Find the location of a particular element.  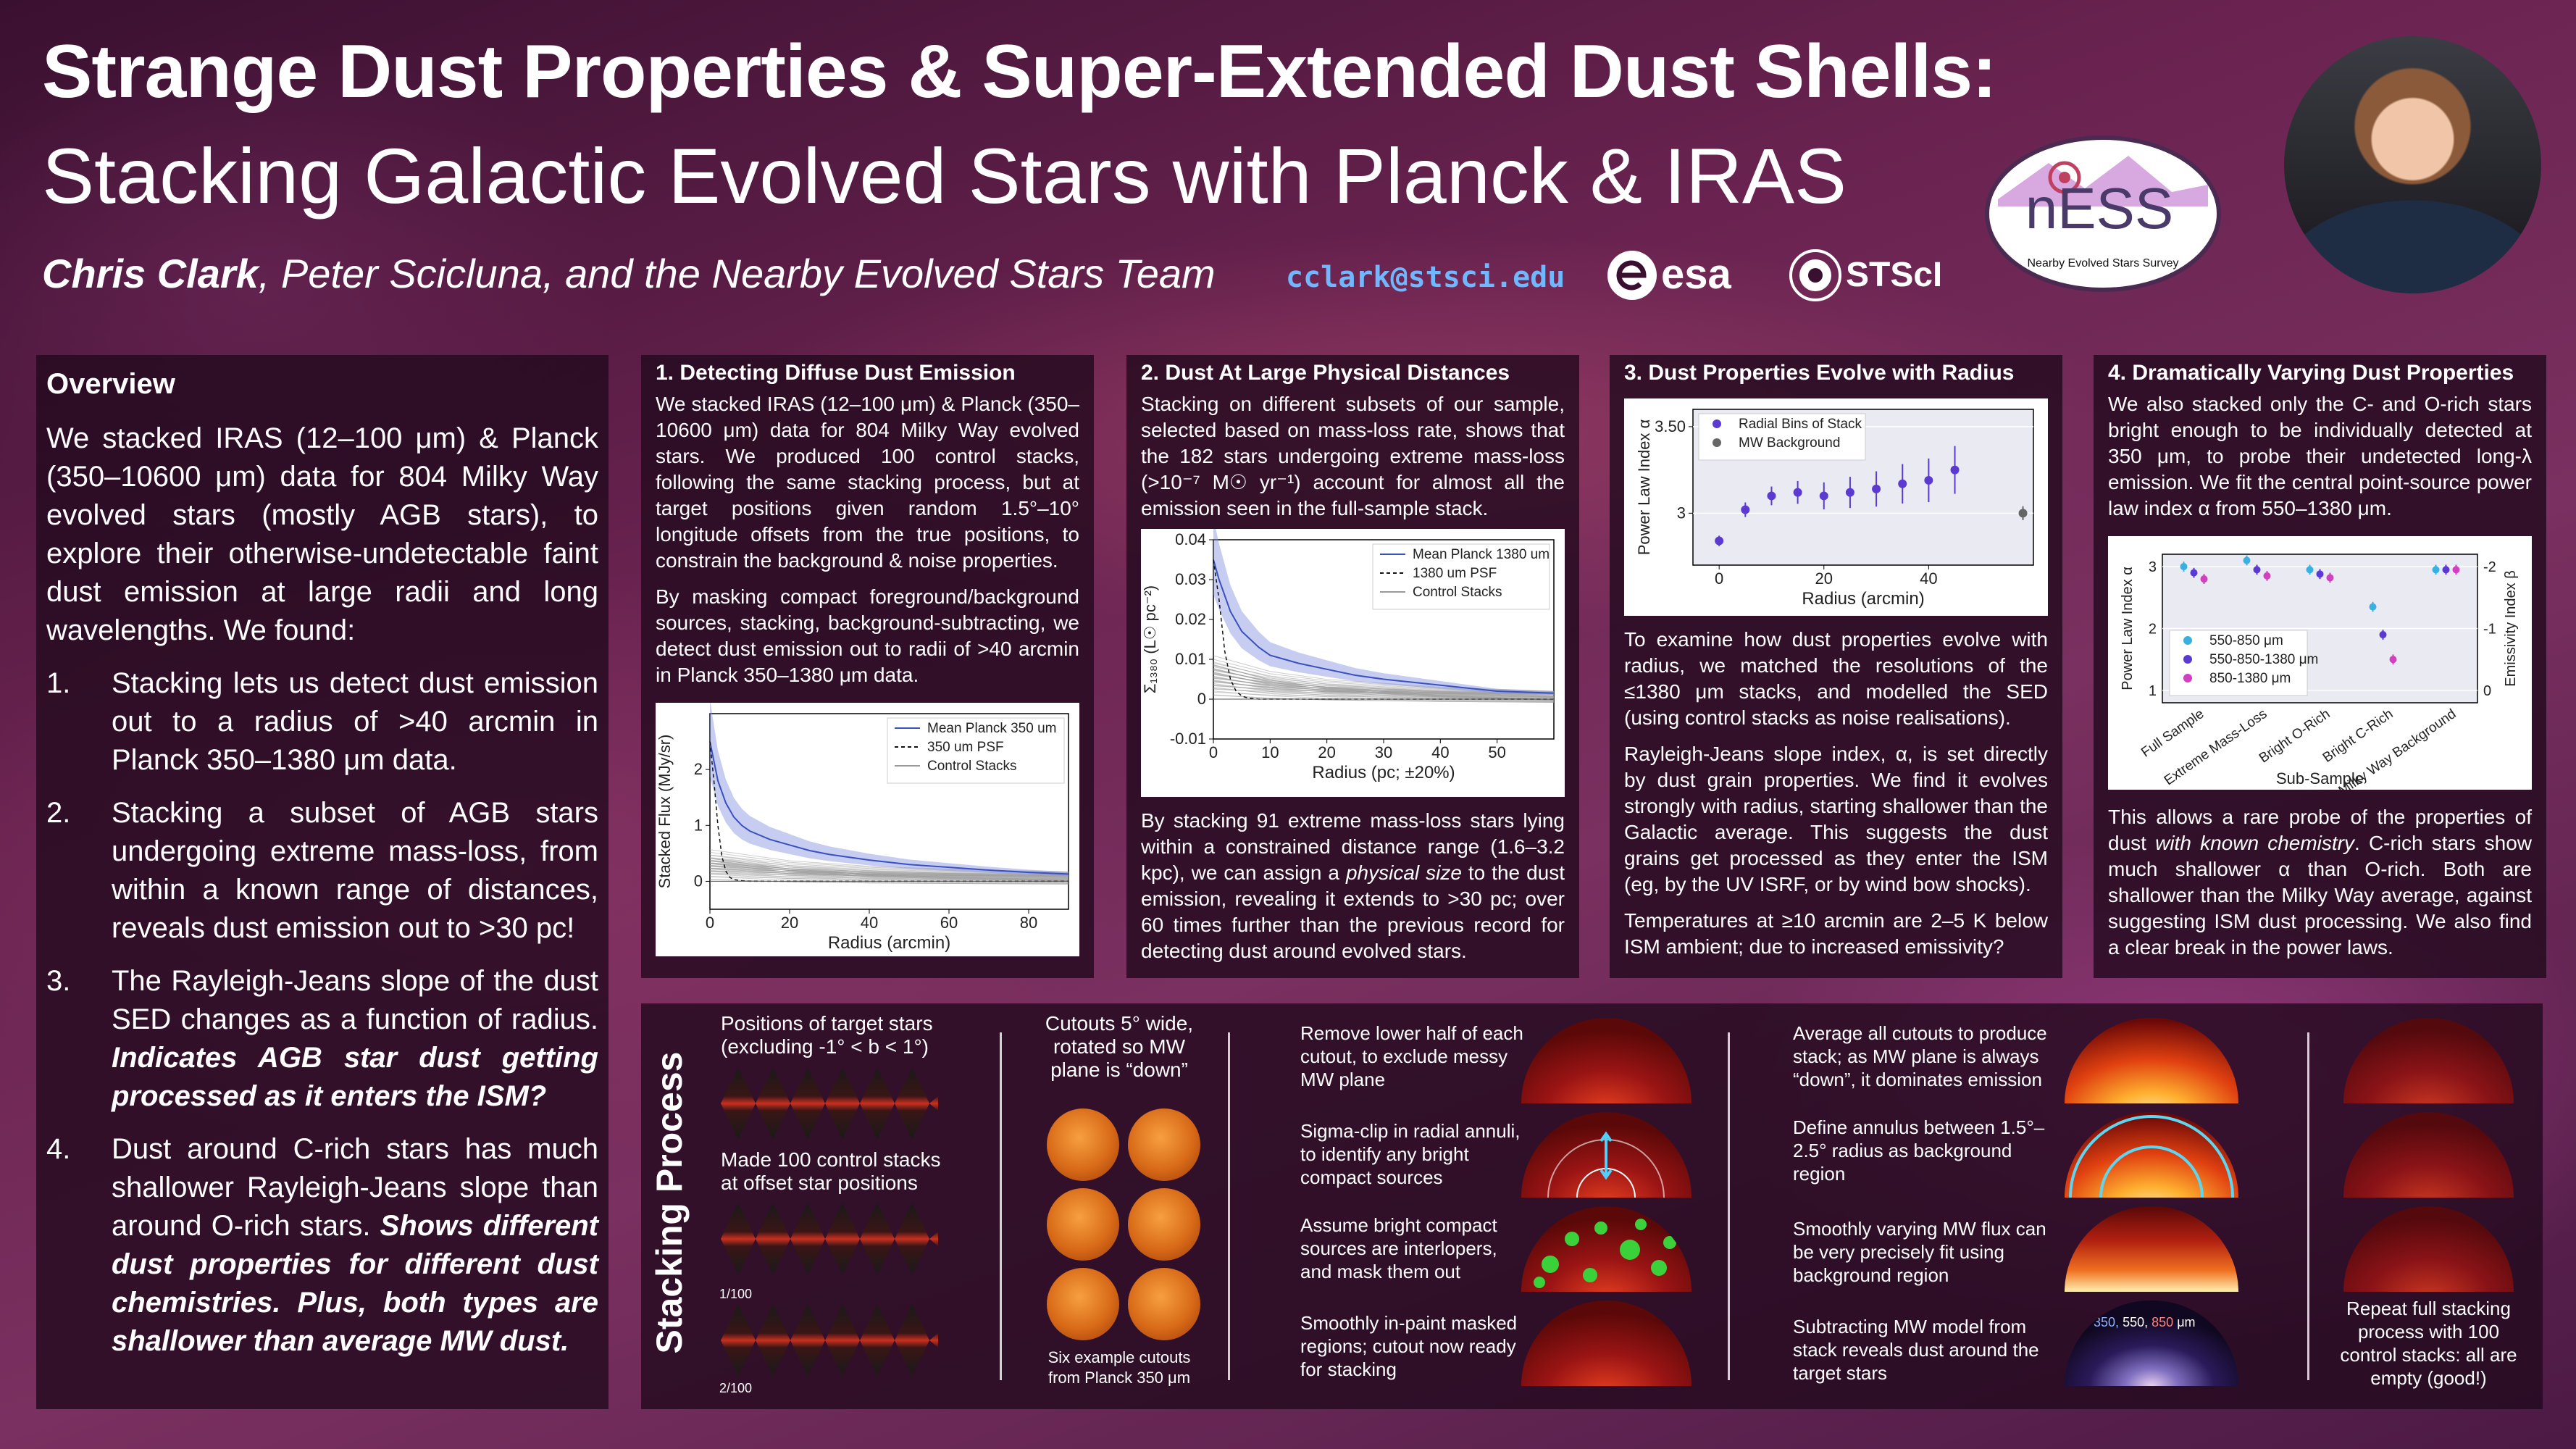

esa-logo-text: esa is located at coordinates (1696, 274).